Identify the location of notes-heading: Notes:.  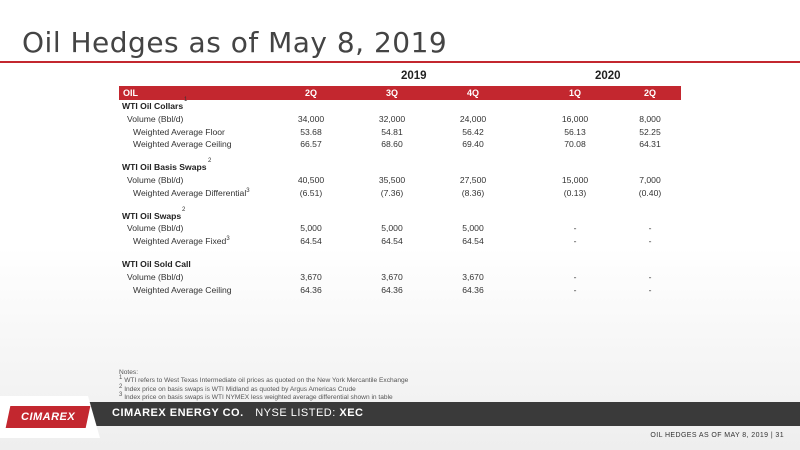
(129, 372).